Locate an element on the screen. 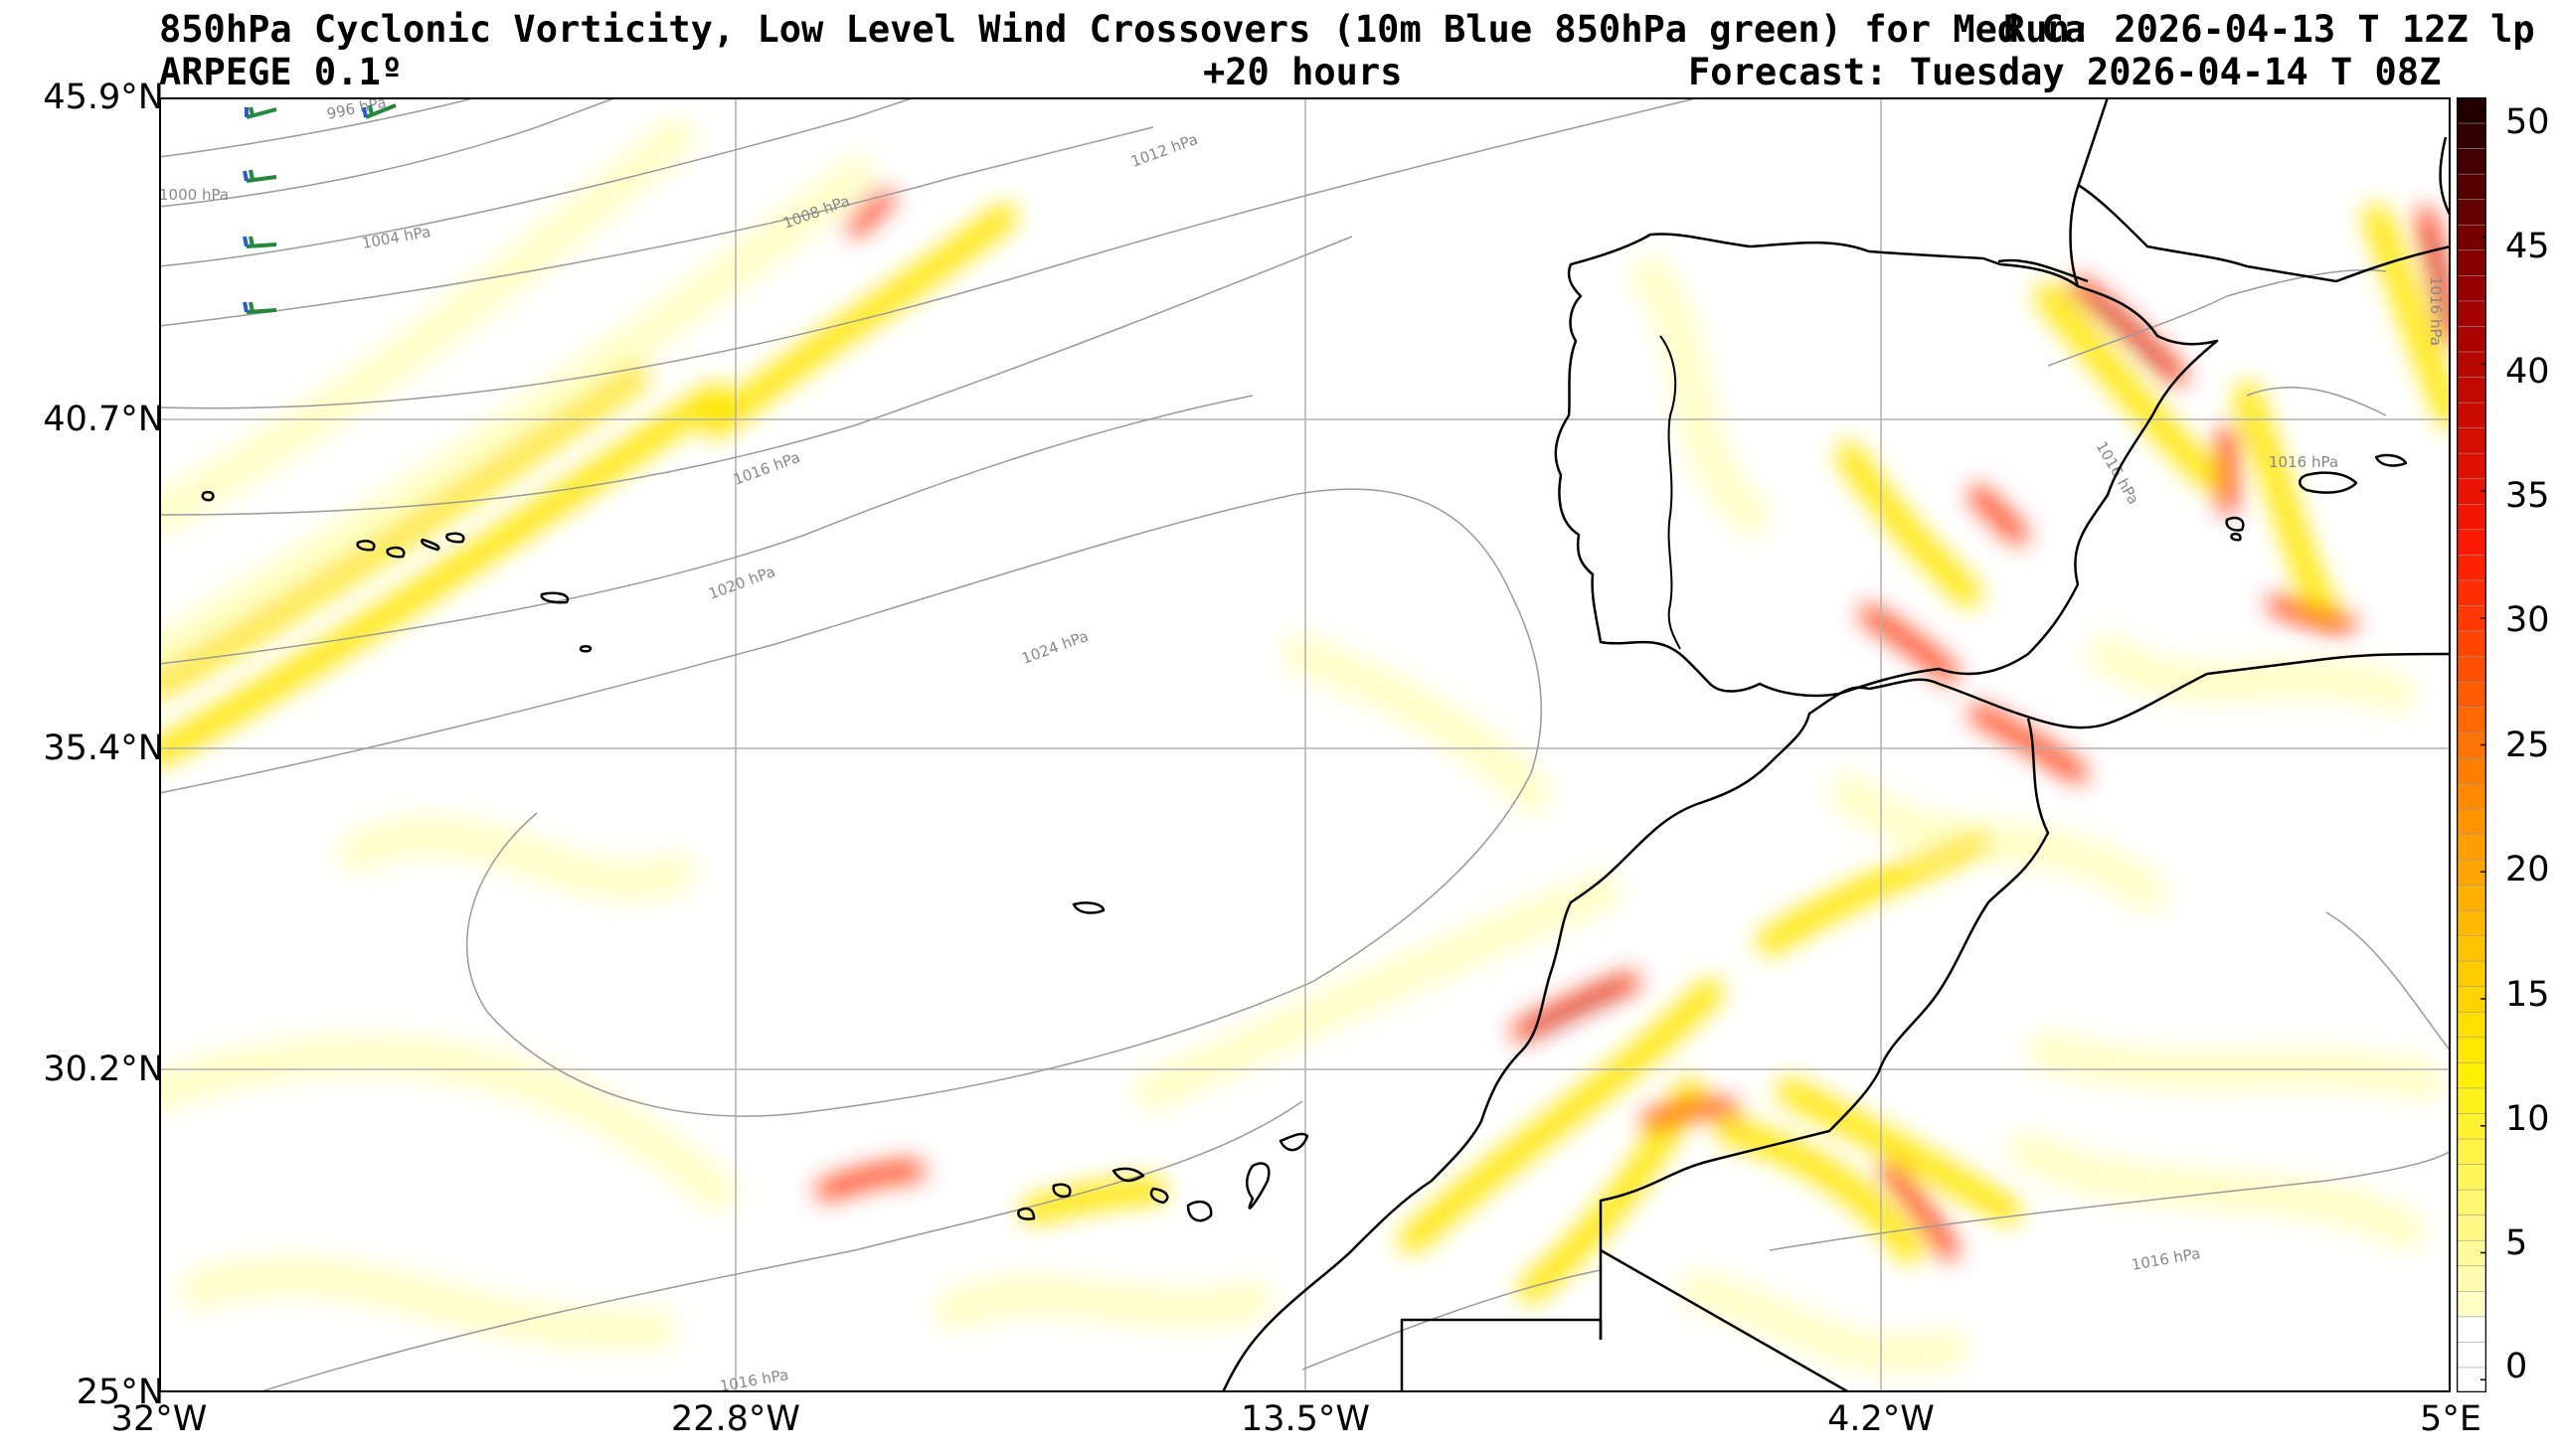 Image resolution: width=2560 pixels, height=1456 pixels. lon-label: 22.8°W is located at coordinates (735, 1419).